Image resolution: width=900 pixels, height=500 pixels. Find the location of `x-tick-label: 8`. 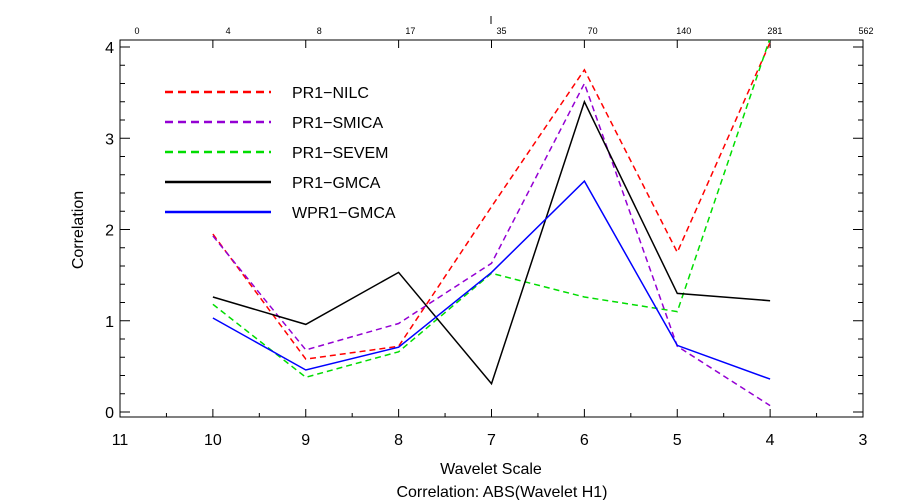

x-tick-label: 8 is located at coordinates (398, 440).